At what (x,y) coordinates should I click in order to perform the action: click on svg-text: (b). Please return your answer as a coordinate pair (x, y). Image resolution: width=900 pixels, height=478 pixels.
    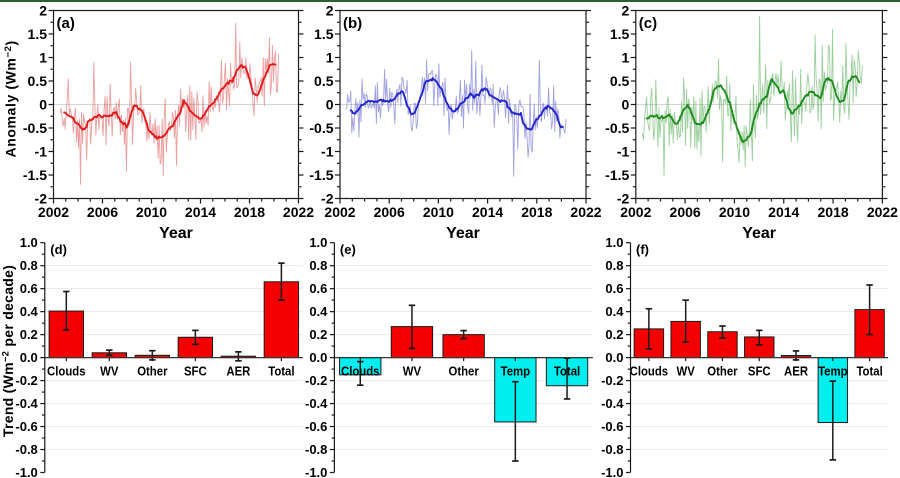
    Looking at the image, I should click on (352, 23).